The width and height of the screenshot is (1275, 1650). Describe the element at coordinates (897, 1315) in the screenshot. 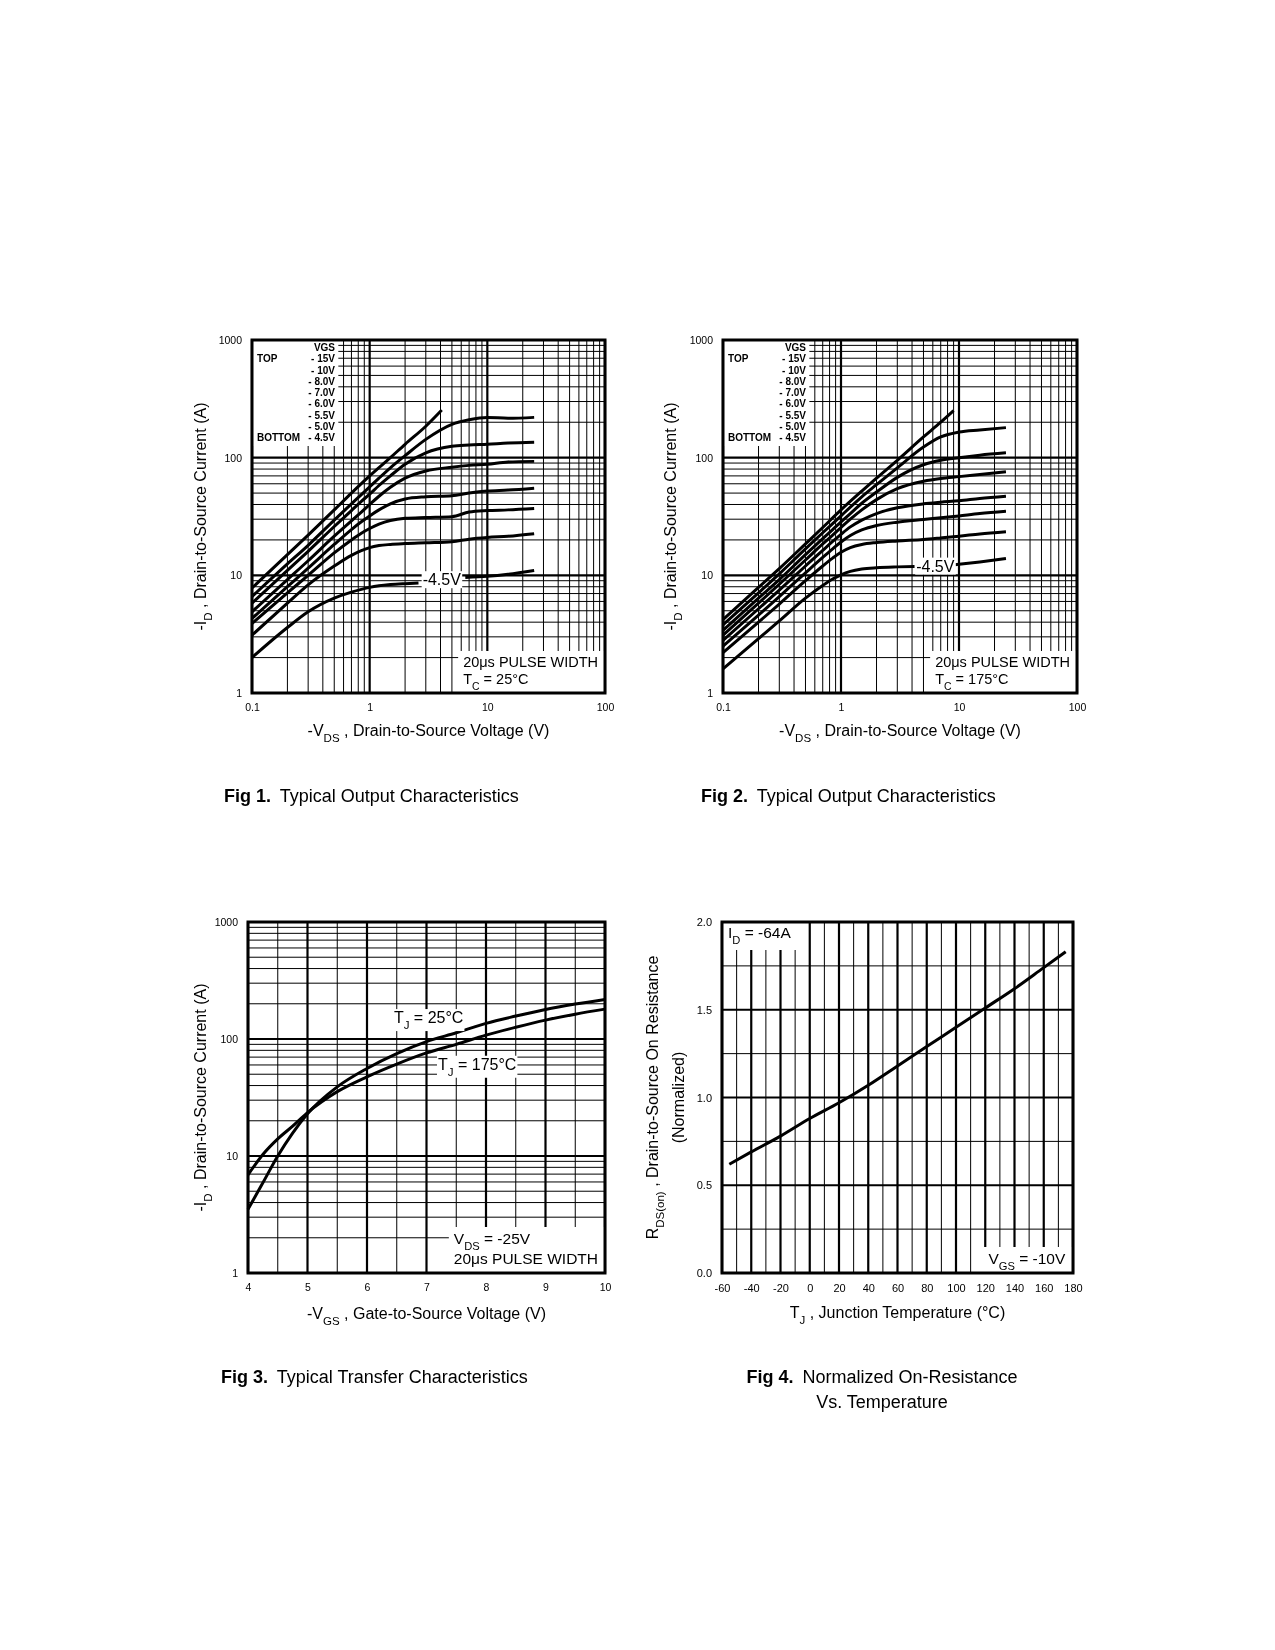

I see `x-axis-title: T$_{J}$ , Junction Temperature (°C)` at that location.